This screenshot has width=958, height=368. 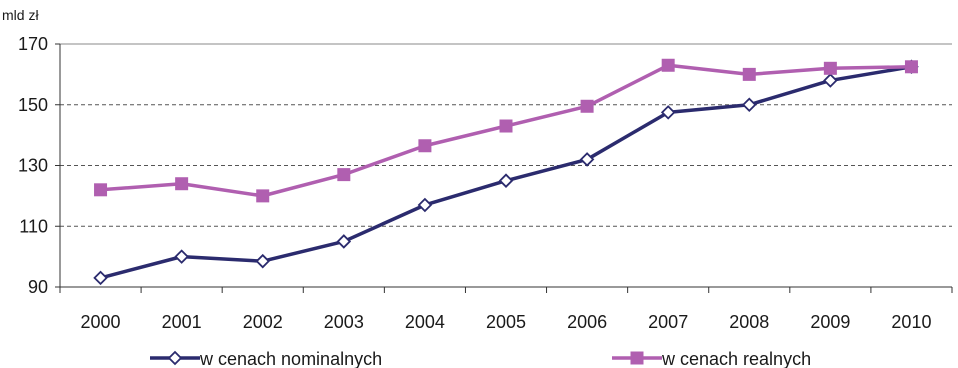 I want to click on legend-label: w cenach nominalnych, so click(x=290, y=358).